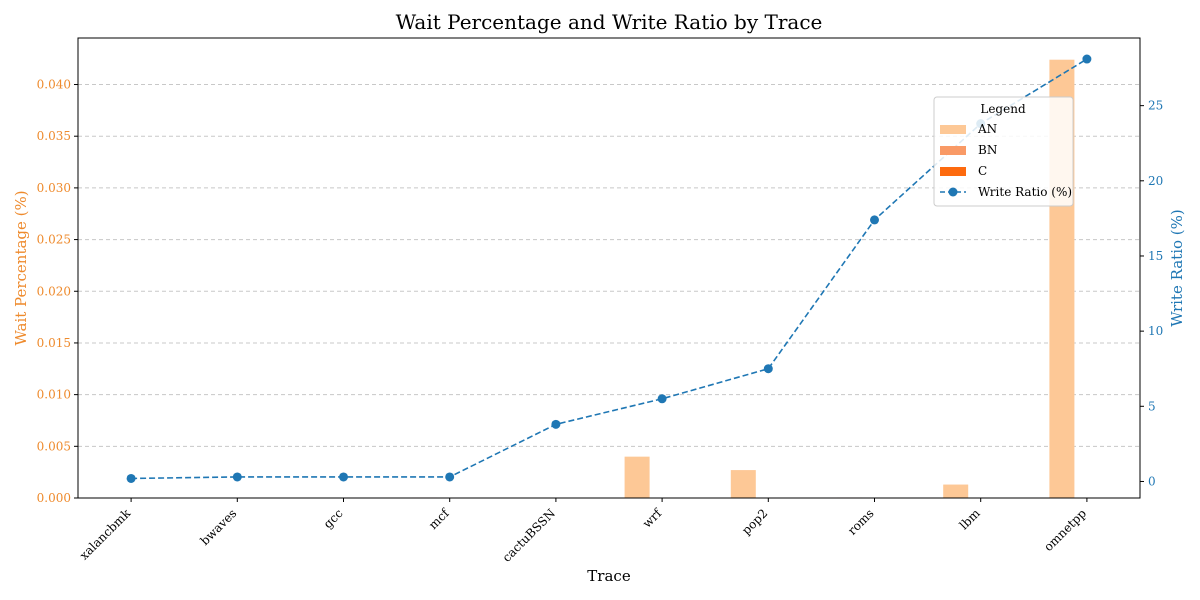 The image size is (1200, 600). Describe the element at coordinates (54, 446) in the screenshot. I see `left-tick-label: 0.005` at that location.